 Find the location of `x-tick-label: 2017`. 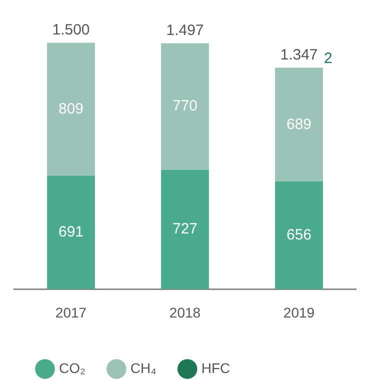

x-tick-label: 2017 is located at coordinates (71, 312).